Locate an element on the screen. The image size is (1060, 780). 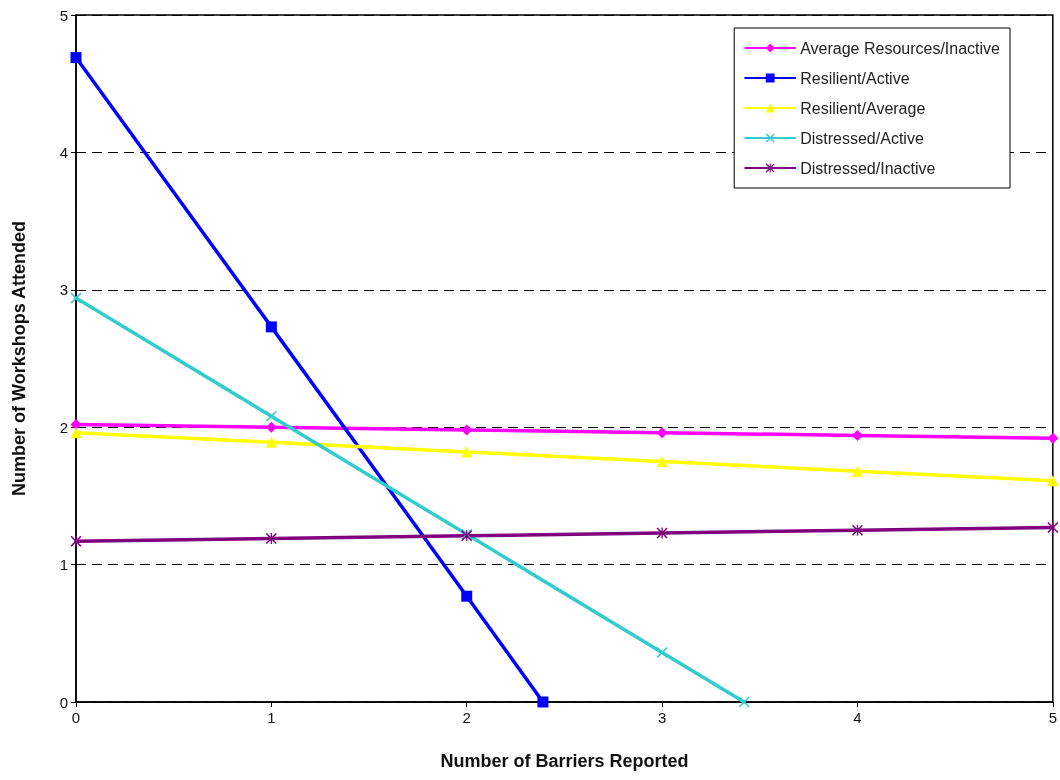
legend-label: Distressed/Inactive is located at coordinates (868, 168).